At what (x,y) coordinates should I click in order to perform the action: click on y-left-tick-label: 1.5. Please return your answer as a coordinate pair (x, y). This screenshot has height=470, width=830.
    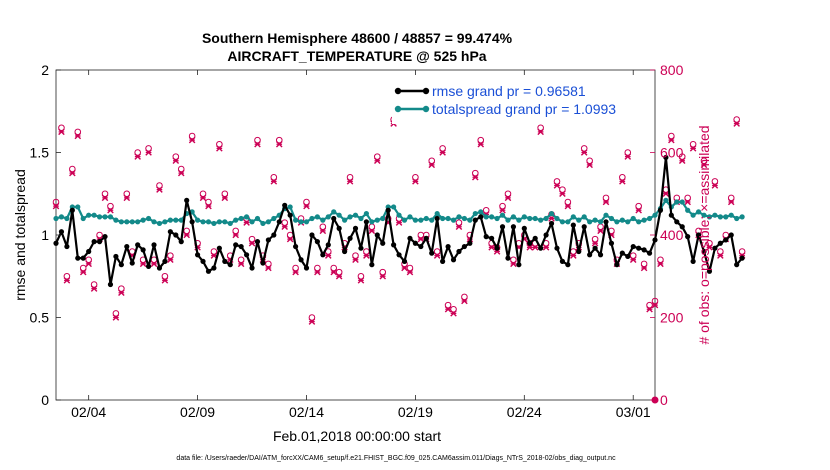
    Looking at the image, I should click on (40, 153).